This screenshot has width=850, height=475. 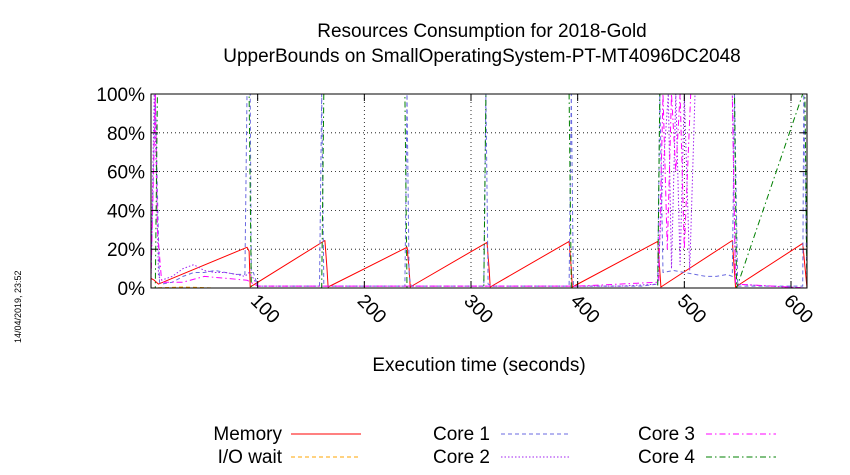 I want to click on x-tick-label: 100, so click(x=264, y=309).